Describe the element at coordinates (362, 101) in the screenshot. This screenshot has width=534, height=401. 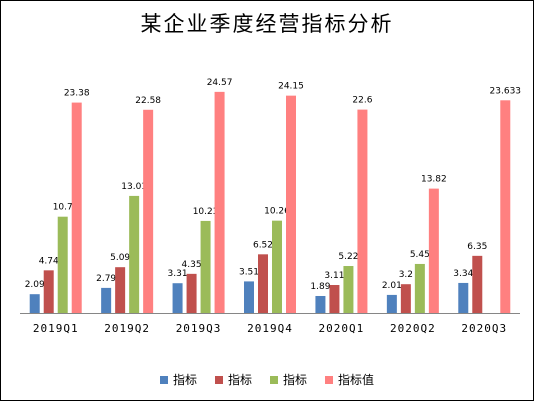
I see `data-label: 22.6` at that location.